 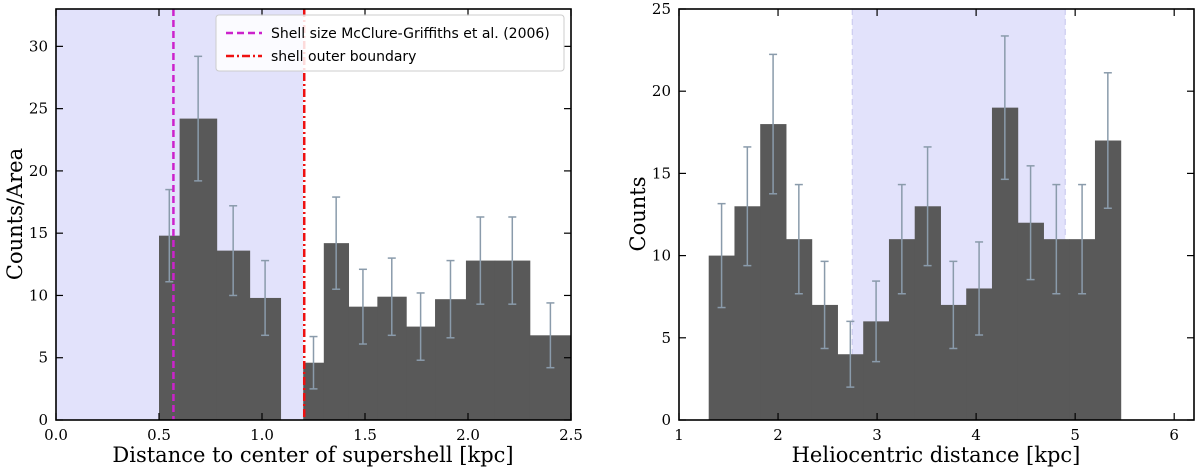 What do you see at coordinates (666, 338) in the screenshot?
I see `right-y-tick-label: 5` at bounding box center [666, 338].